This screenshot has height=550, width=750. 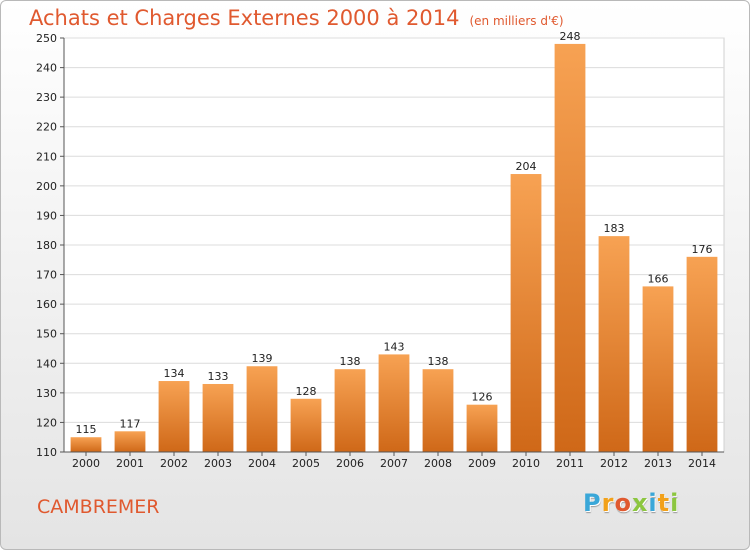 I want to click on x-tick-label: 2011, so click(x=570, y=463).